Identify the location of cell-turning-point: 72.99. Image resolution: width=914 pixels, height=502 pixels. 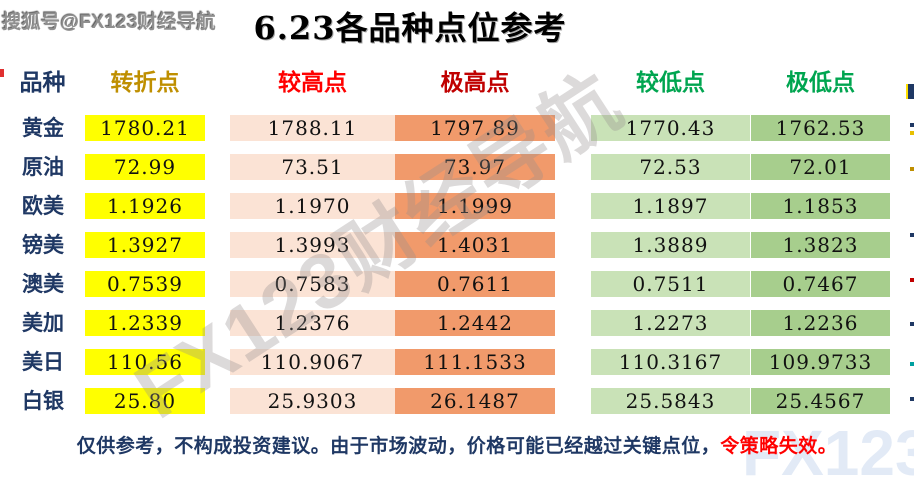
(145, 167).